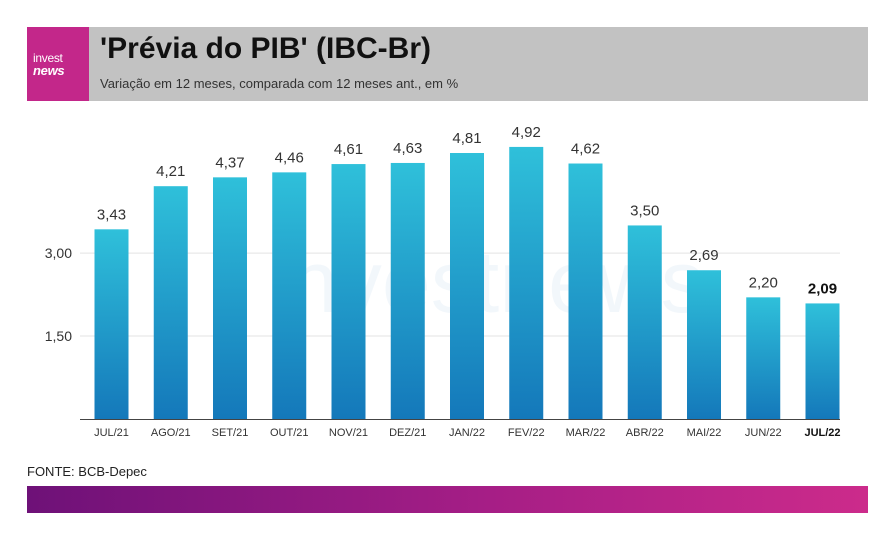  Describe the element at coordinates (58, 336) in the screenshot. I see `y-tick-label: 1,50` at that location.